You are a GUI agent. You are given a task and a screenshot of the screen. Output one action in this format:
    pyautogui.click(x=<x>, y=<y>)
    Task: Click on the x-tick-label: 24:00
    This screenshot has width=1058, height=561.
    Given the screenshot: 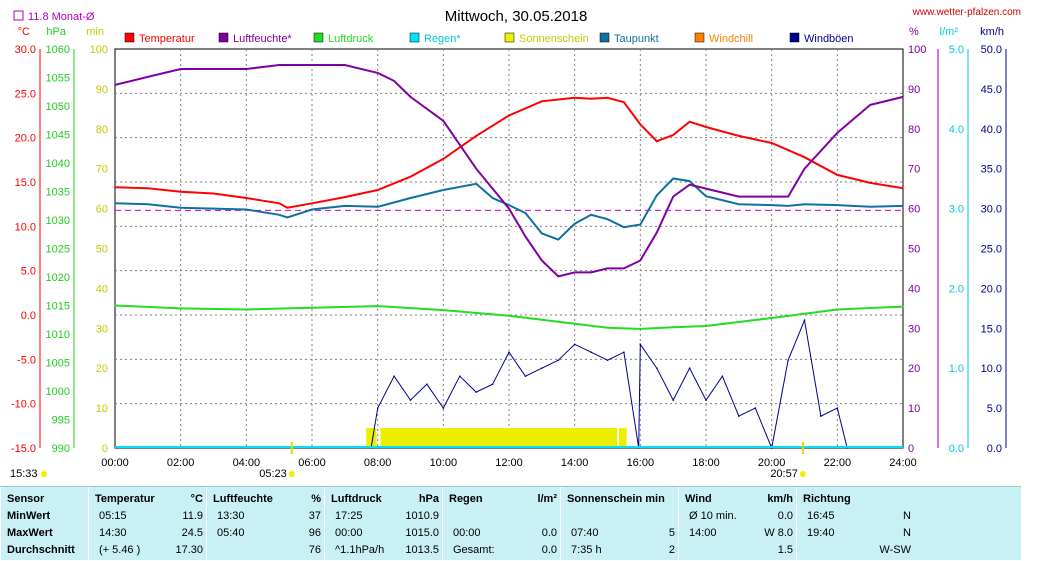 What is the action you would take?
    pyautogui.click(x=903, y=463)
    